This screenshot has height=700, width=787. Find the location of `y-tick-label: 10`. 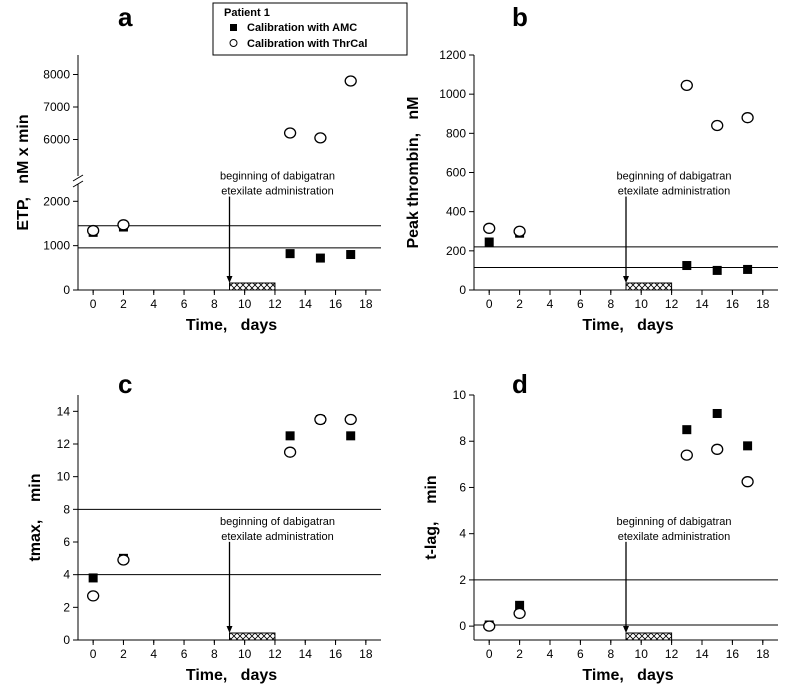

y-tick-label: 10 is located at coordinates (460, 395).